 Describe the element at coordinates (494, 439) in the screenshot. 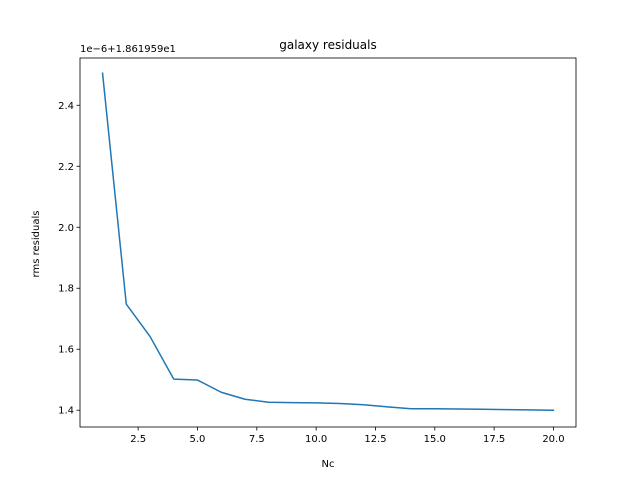

I see `x-tick-label: 17.5` at that location.